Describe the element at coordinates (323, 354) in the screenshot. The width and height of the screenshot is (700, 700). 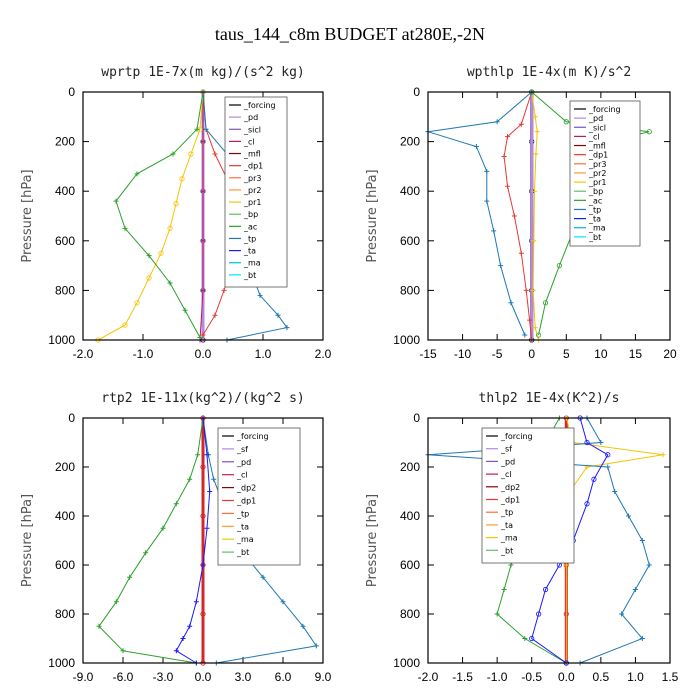
I see `x-tick-label: 2.0` at that location.